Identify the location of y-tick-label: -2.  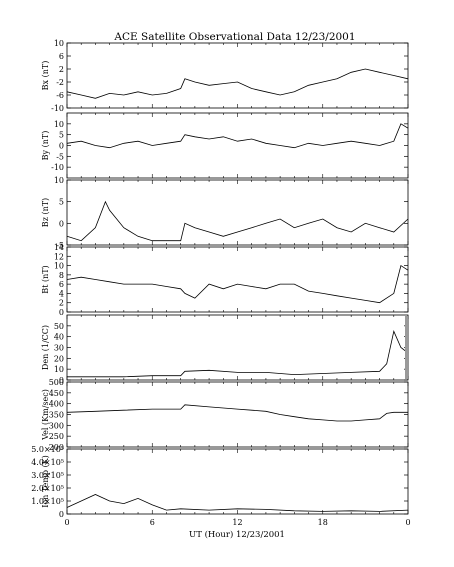
(60, 82).